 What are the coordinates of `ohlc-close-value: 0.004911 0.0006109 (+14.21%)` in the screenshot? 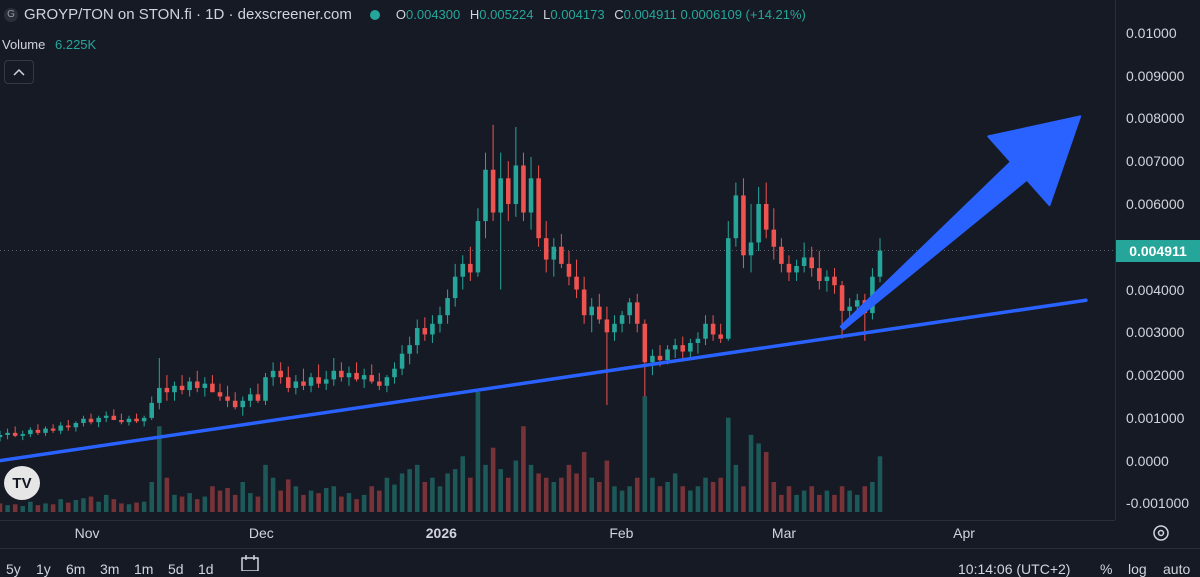 It's located at (714, 14).